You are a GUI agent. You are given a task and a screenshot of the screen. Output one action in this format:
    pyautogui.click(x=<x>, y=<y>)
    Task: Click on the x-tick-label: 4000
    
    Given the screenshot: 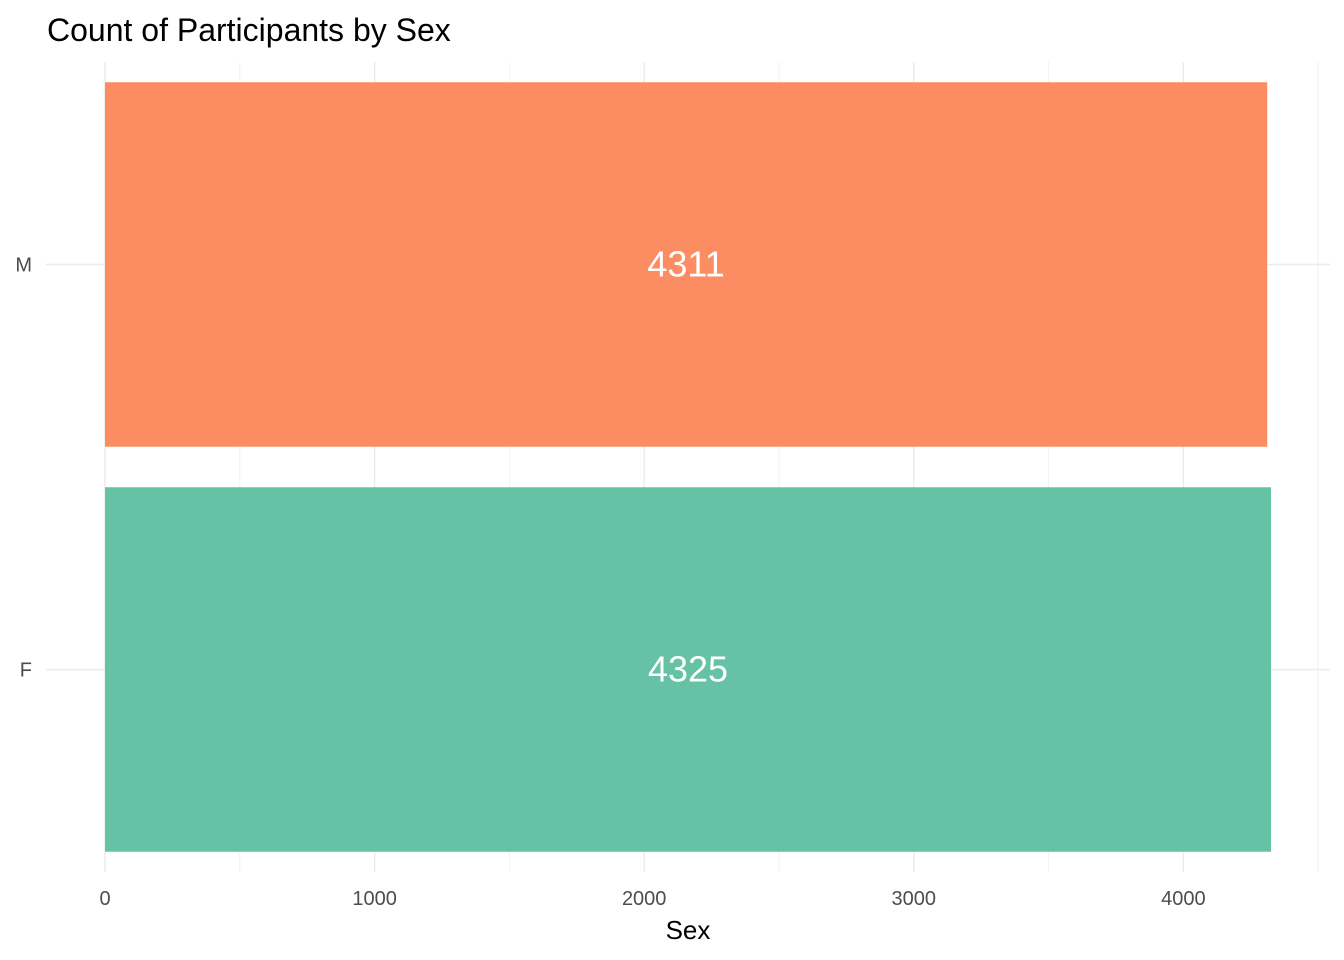 What is the action you would take?
    pyautogui.click(x=1183, y=899)
    